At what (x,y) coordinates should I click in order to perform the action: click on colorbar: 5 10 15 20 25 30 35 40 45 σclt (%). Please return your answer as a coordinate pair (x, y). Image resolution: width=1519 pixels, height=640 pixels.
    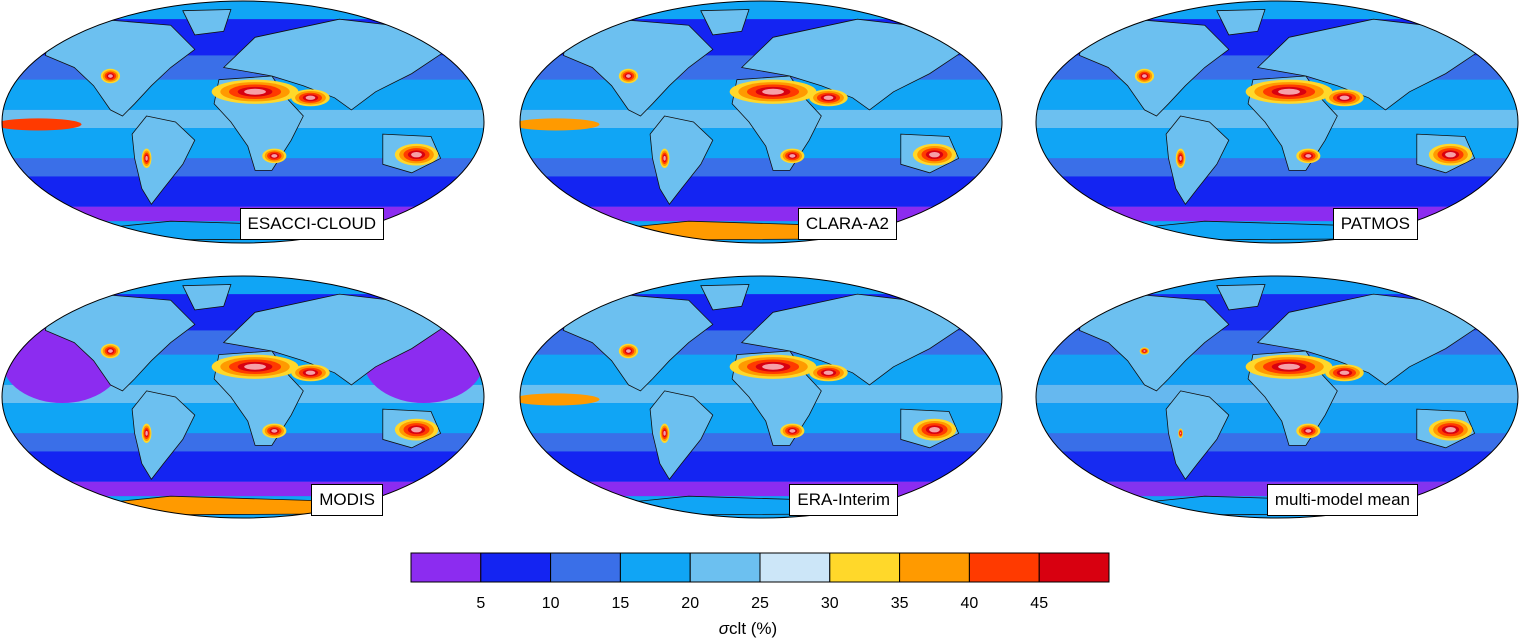
    Looking at the image, I should click on (760, 595).